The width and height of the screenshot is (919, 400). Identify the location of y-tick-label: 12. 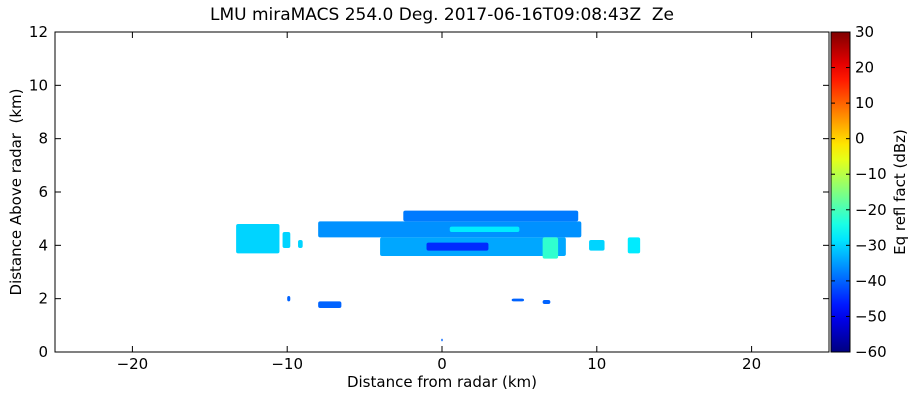
(38, 32).